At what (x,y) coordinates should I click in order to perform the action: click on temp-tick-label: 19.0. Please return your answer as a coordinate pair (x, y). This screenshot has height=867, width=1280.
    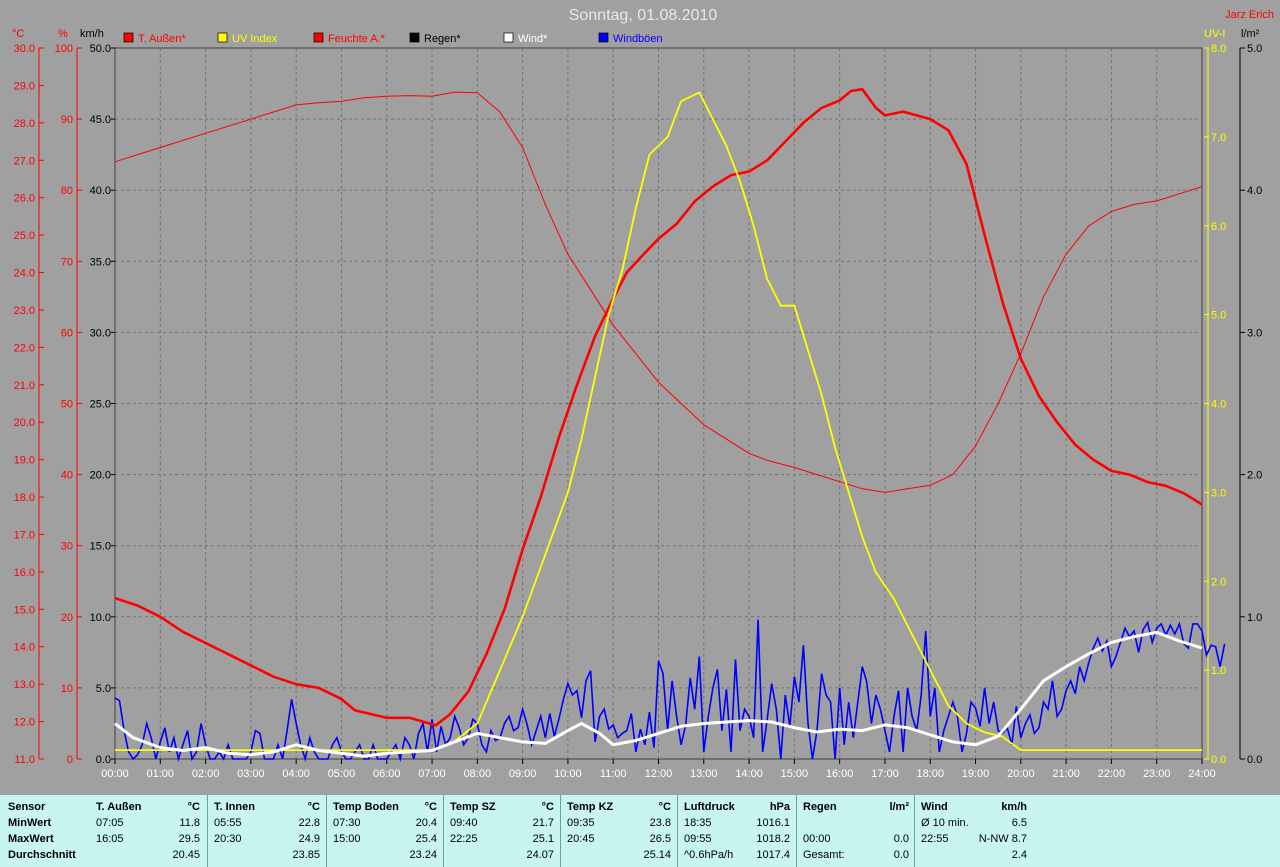
    Looking at the image, I should click on (24, 461).